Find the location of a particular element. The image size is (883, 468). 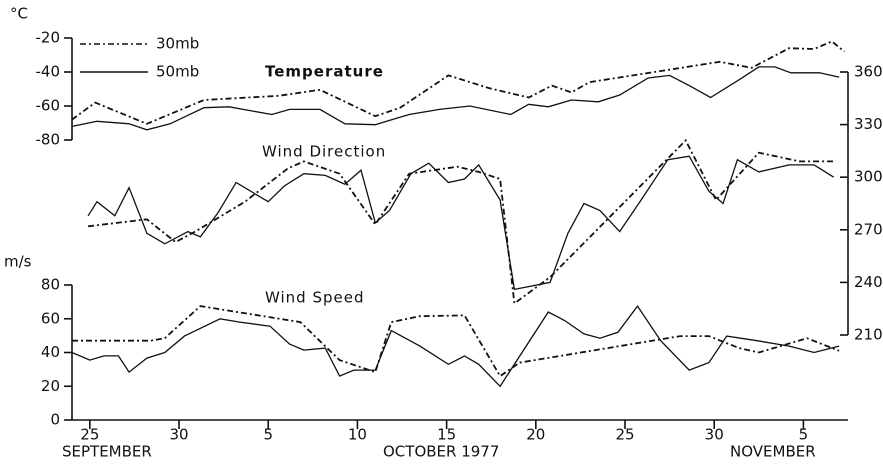

panel-title: Temperature is located at coordinates (324, 72).